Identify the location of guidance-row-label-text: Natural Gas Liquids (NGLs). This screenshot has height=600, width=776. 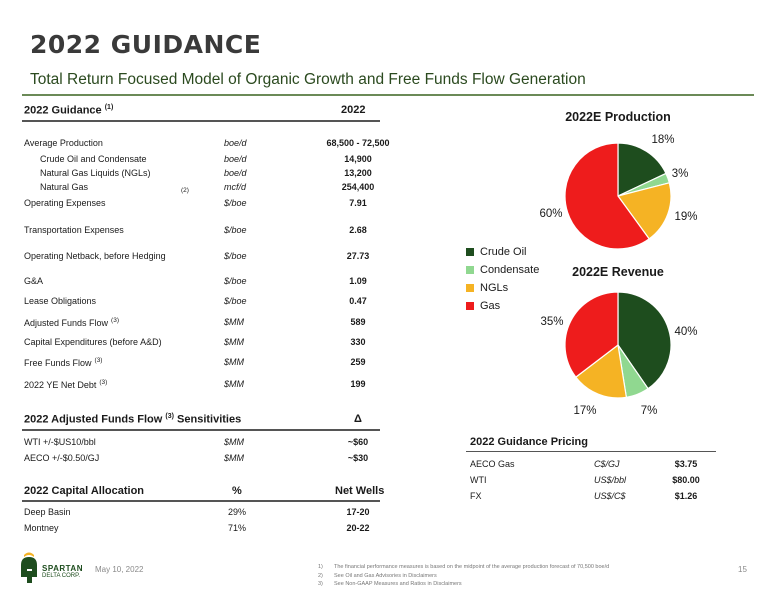
(95, 173).